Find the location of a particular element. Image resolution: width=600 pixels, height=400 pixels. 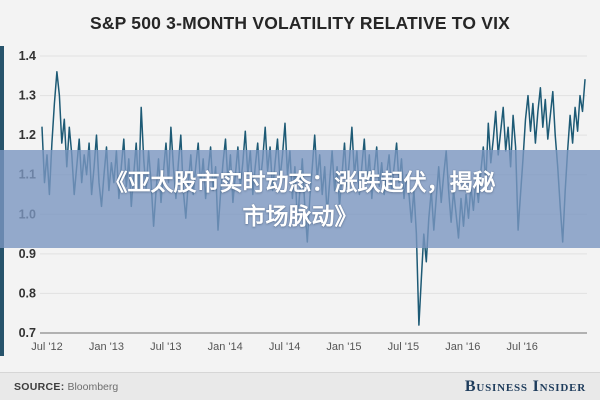

overlay-text-line1: 《亚太股市实时动态：涨跌起伏，揭秘 is located at coordinates (300, 182).